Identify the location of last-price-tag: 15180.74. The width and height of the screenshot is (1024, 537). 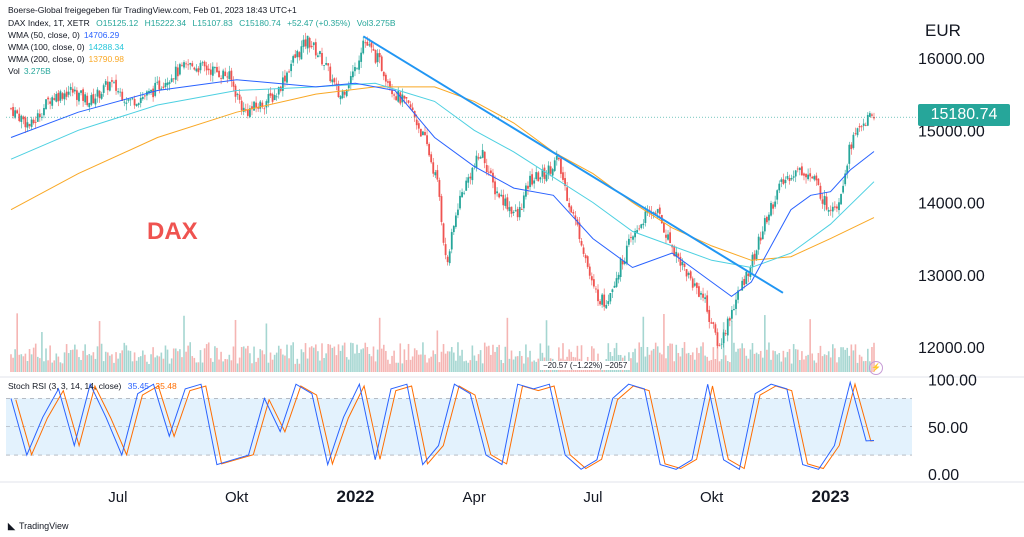
(964, 115).